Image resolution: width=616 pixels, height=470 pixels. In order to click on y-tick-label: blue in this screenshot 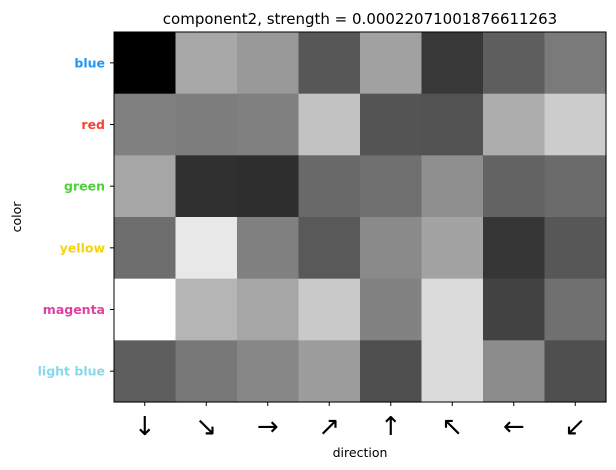, I will do `click(89, 62)`.